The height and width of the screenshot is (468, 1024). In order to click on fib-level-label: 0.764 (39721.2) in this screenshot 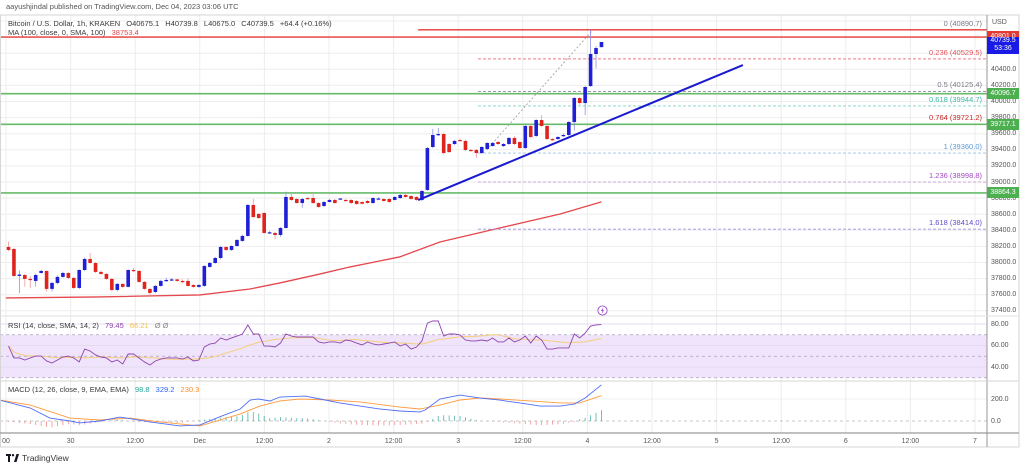, I will do `click(955, 117)`.